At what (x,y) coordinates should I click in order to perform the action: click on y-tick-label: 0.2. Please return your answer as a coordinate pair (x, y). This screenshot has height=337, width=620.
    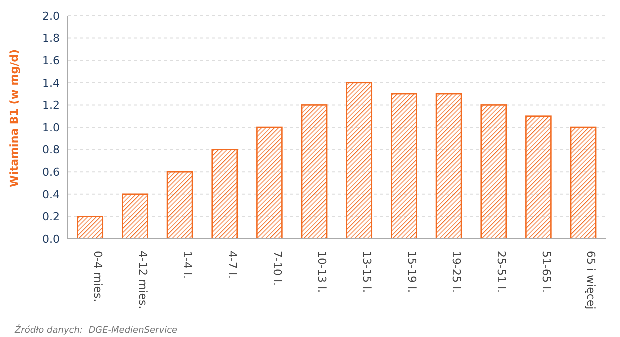
    Looking at the image, I should click on (51, 217).